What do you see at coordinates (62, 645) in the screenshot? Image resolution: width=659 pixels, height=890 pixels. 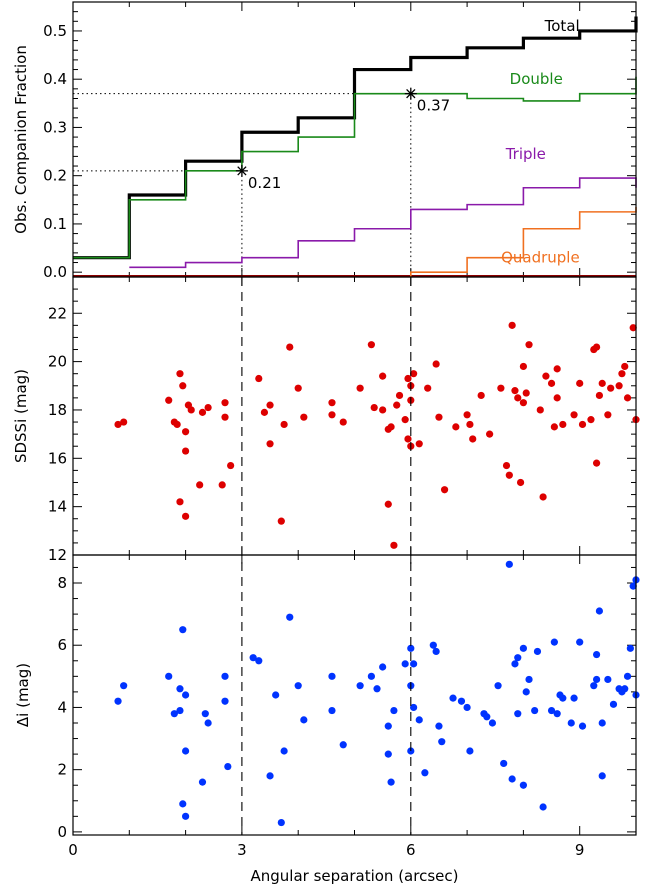 I see `y-tick-label: 6` at bounding box center [62, 645].